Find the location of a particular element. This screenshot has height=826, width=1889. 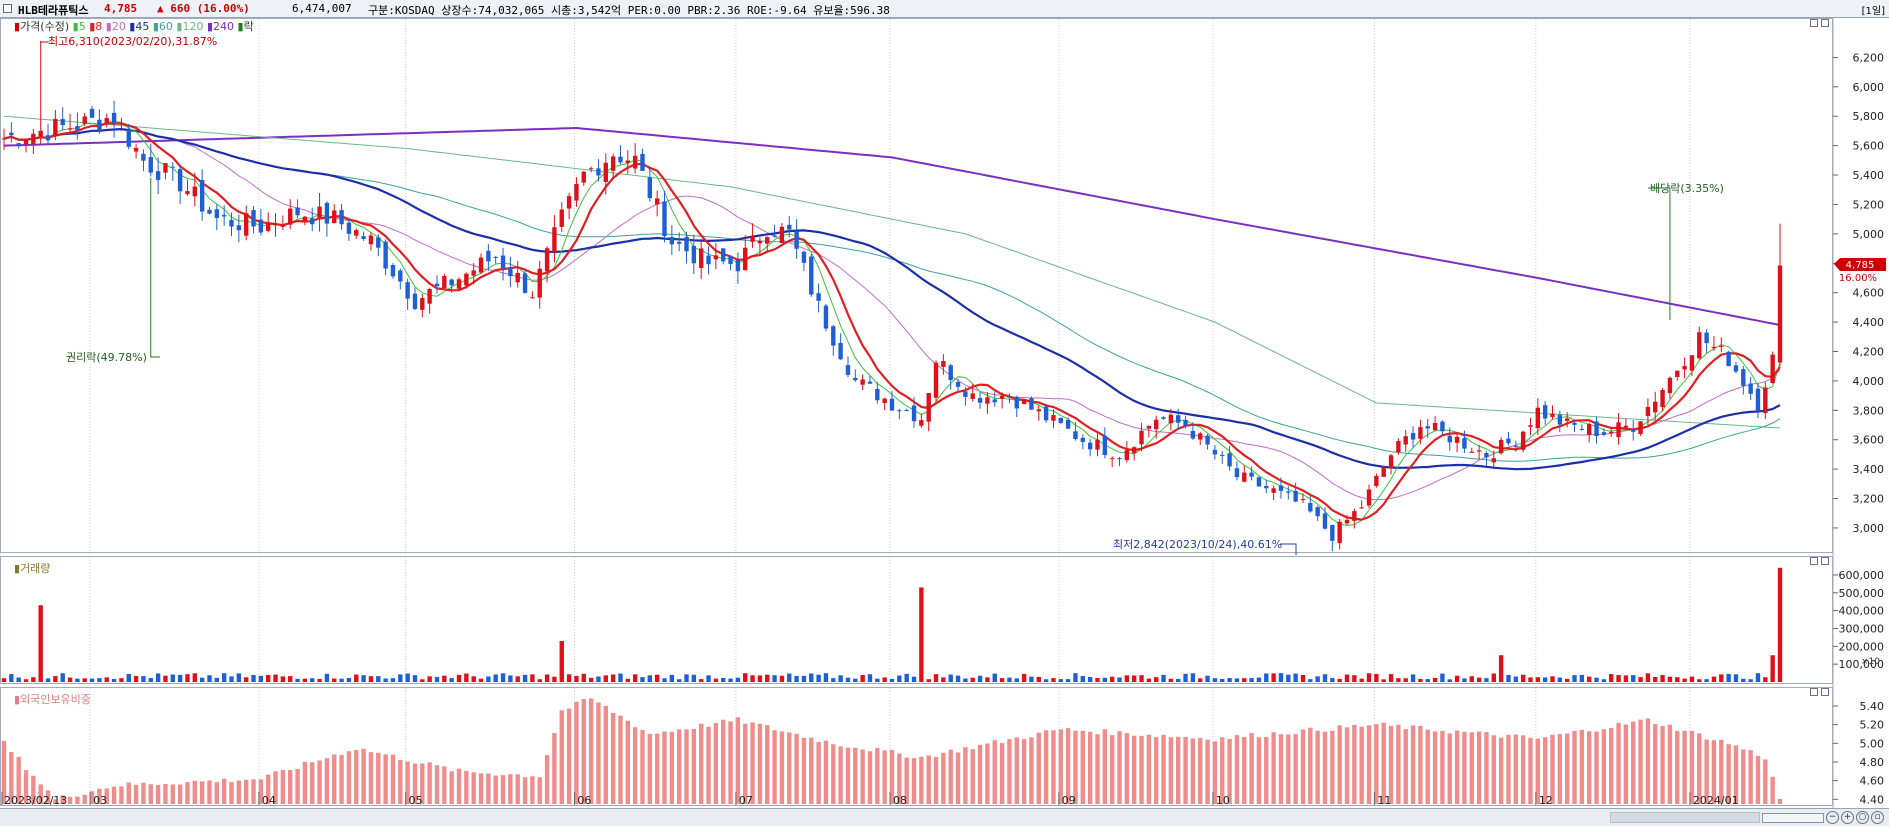

bottom-bar: − + ○ ▫ is located at coordinates (944, 817).